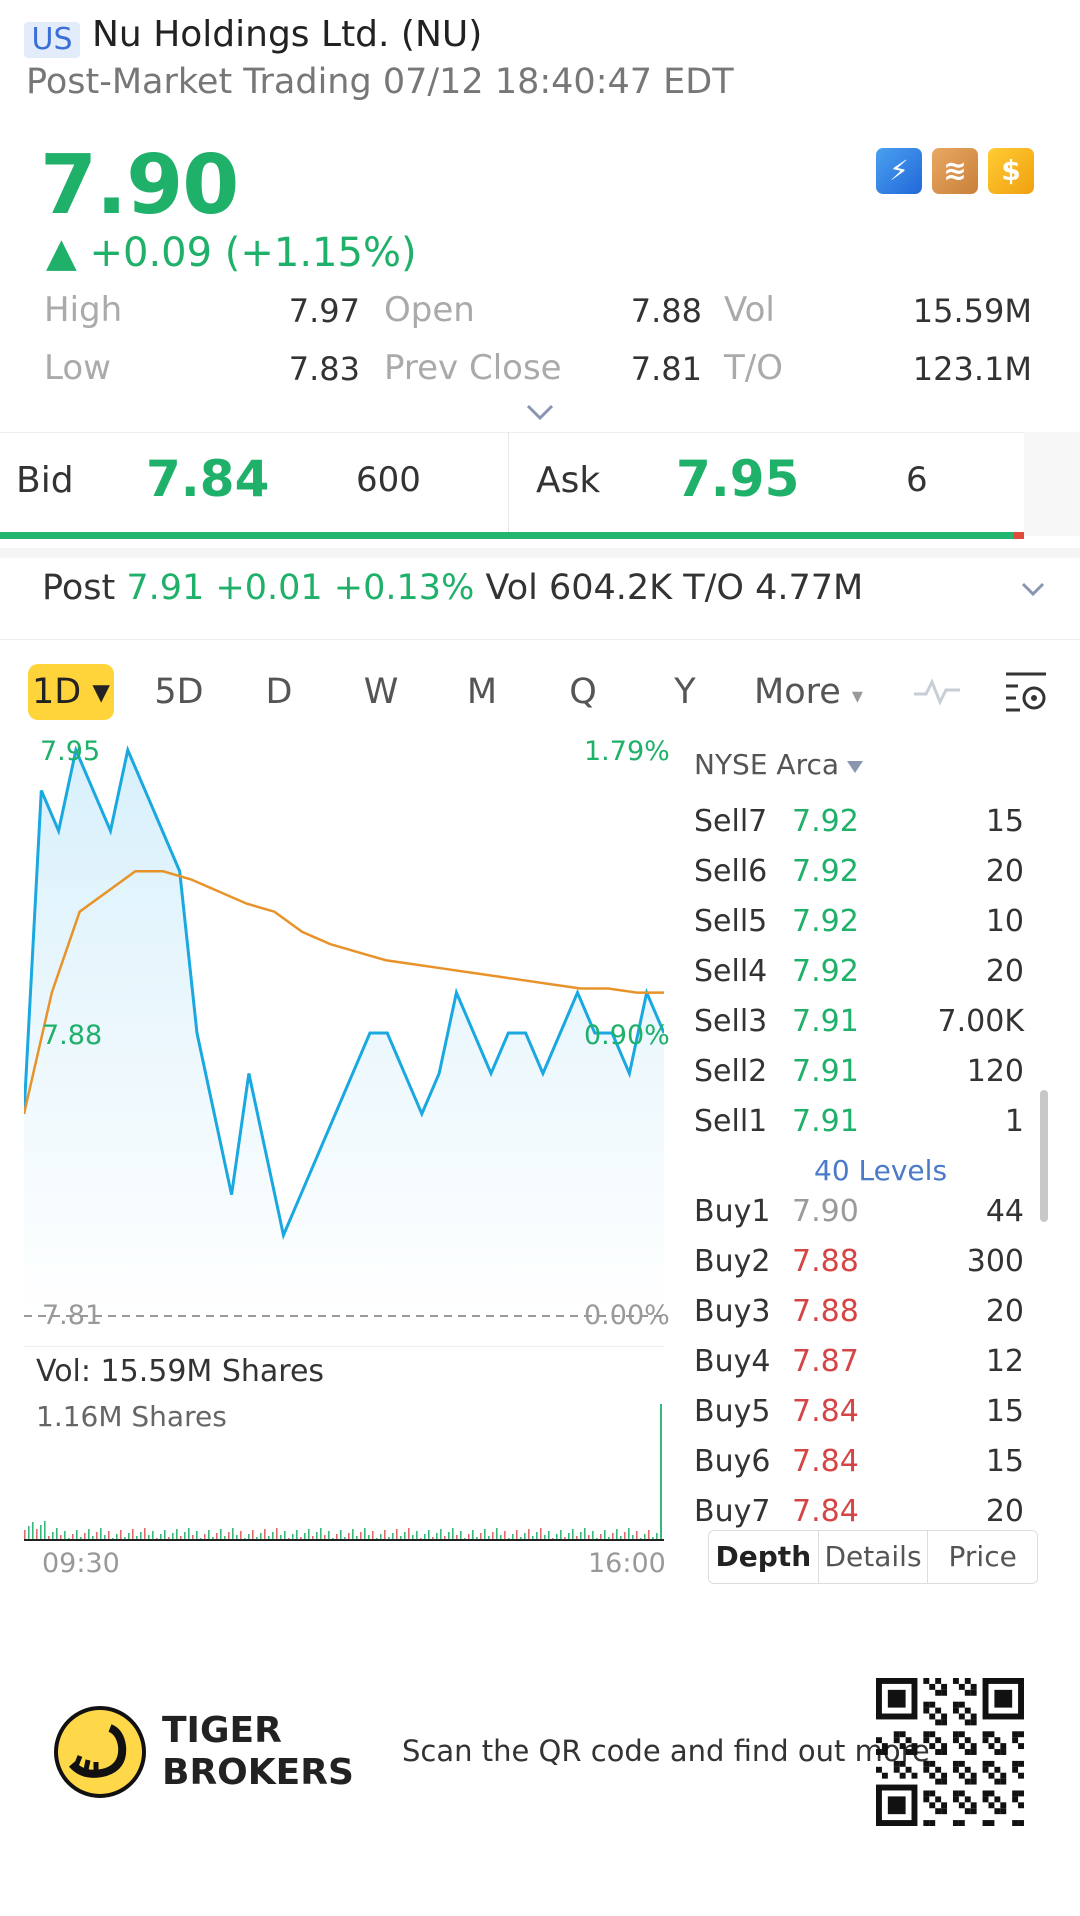  What do you see at coordinates (279, 692) in the screenshot?
I see `tab-day: D` at bounding box center [279, 692].